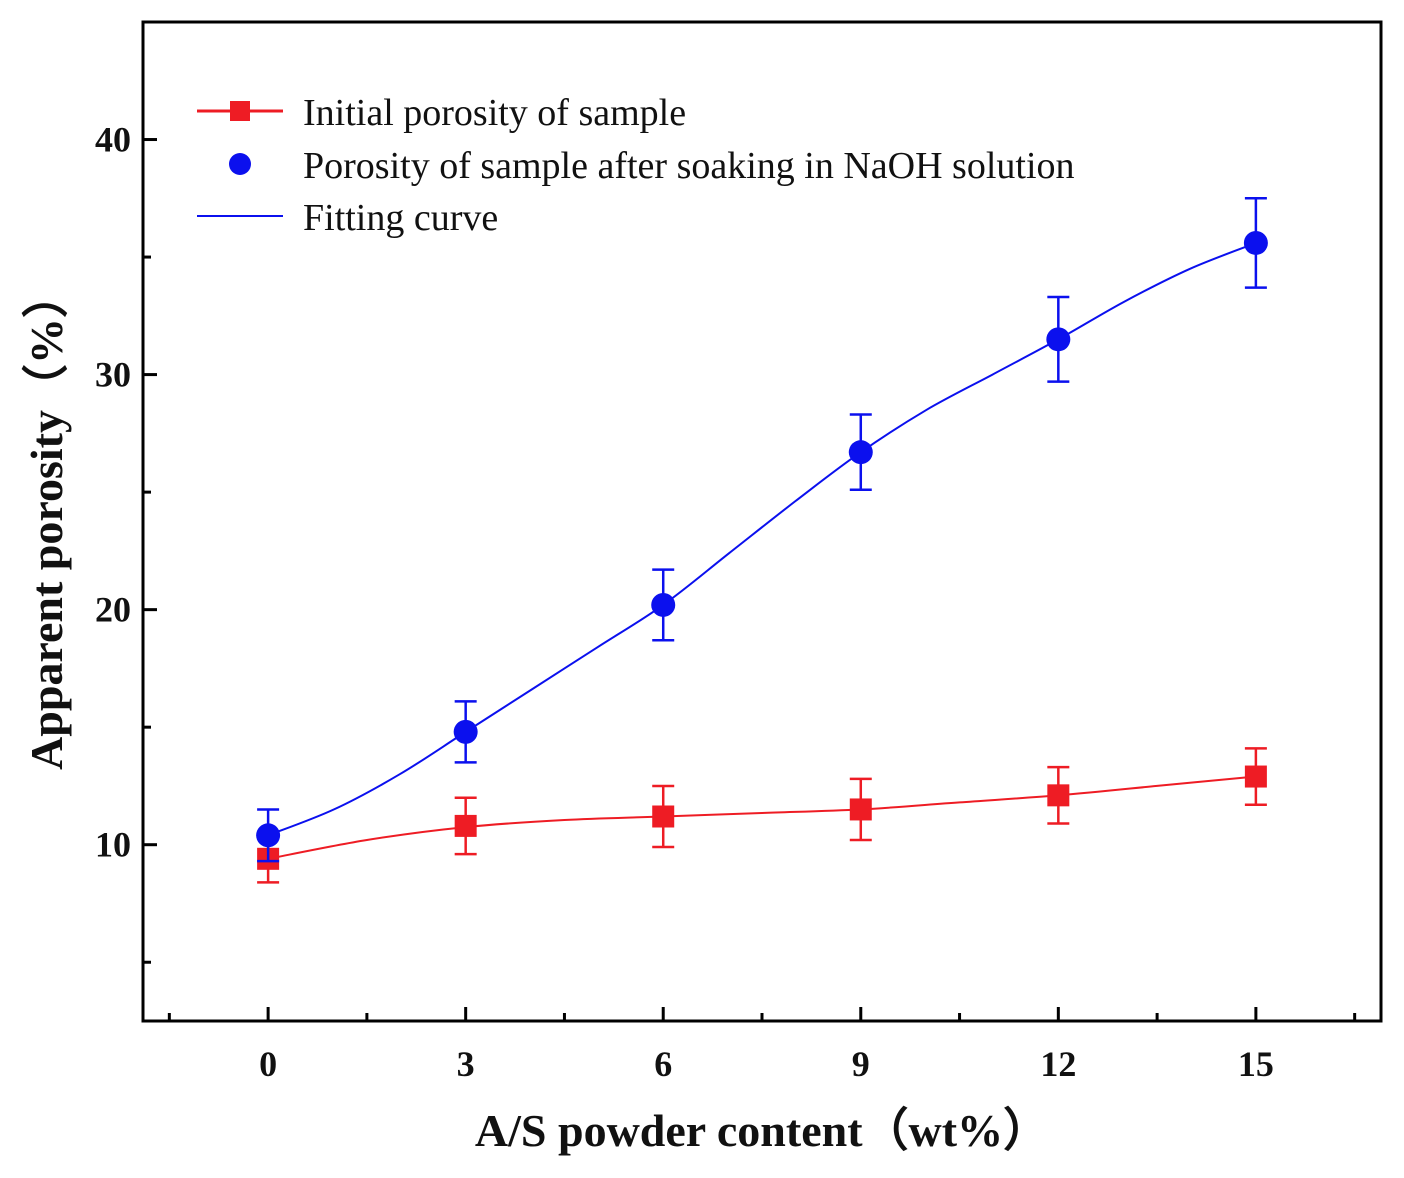 Image resolution: width=1404 pixels, height=1178 pixels. What do you see at coordinates (762, 1130) in the screenshot?
I see `x-axis-title: A/S powder content（wt%）` at bounding box center [762, 1130].